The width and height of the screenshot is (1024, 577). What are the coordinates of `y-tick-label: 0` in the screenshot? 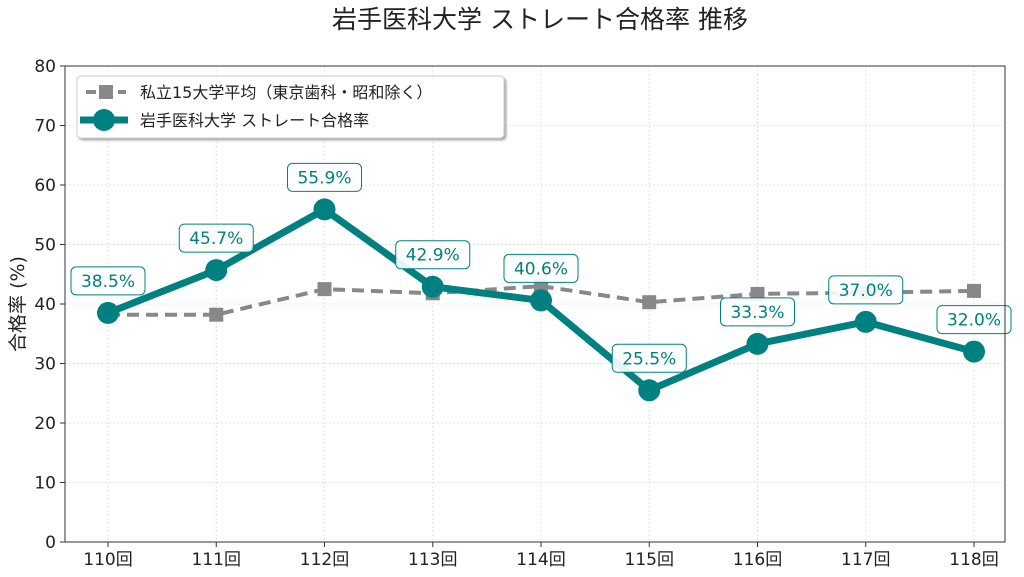 It's located at (50, 543).